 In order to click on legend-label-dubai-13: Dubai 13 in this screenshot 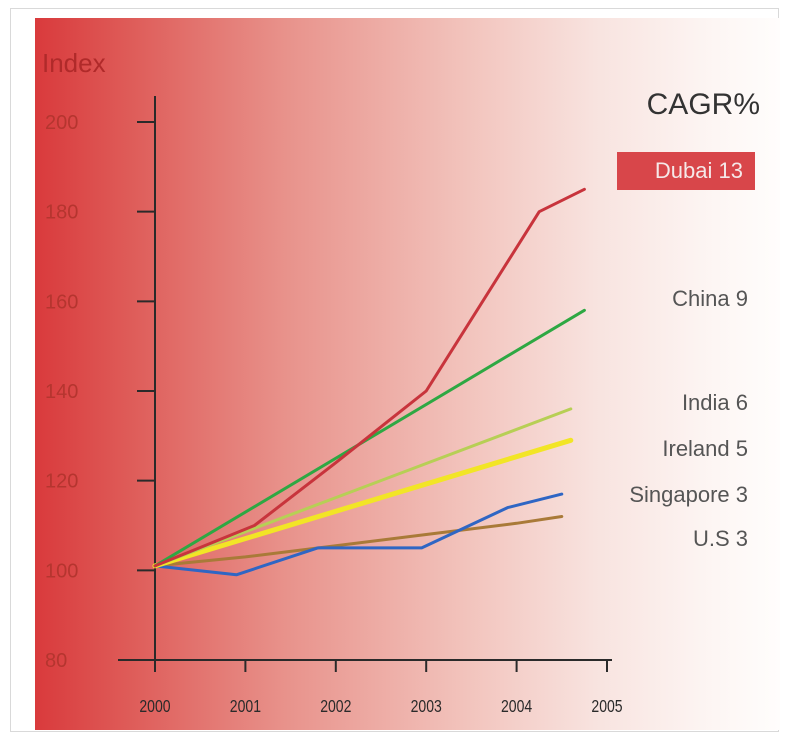, I will do `click(699, 170)`.